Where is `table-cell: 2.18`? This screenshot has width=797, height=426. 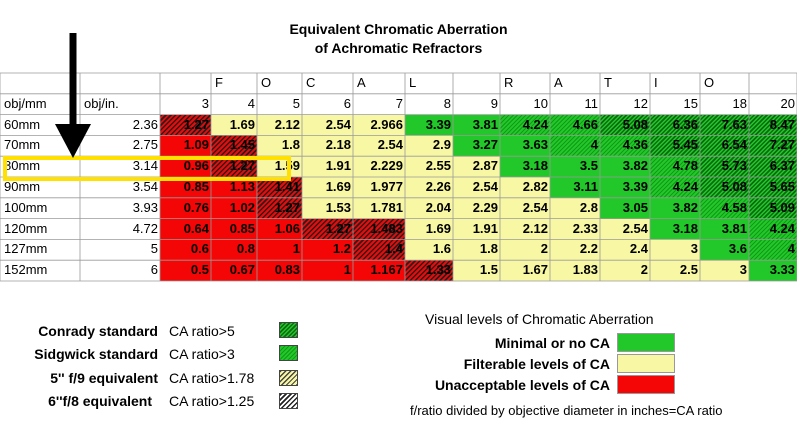 table-cell: 2.18 is located at coordinates (327, 146).